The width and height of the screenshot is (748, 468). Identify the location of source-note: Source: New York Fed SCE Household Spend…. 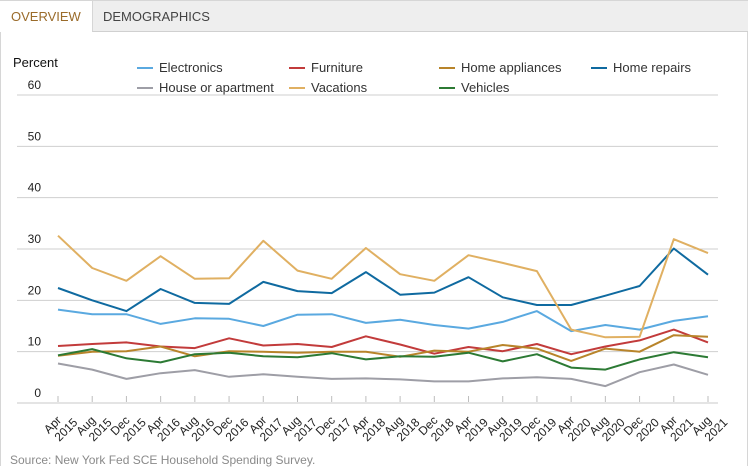
(163, 460).